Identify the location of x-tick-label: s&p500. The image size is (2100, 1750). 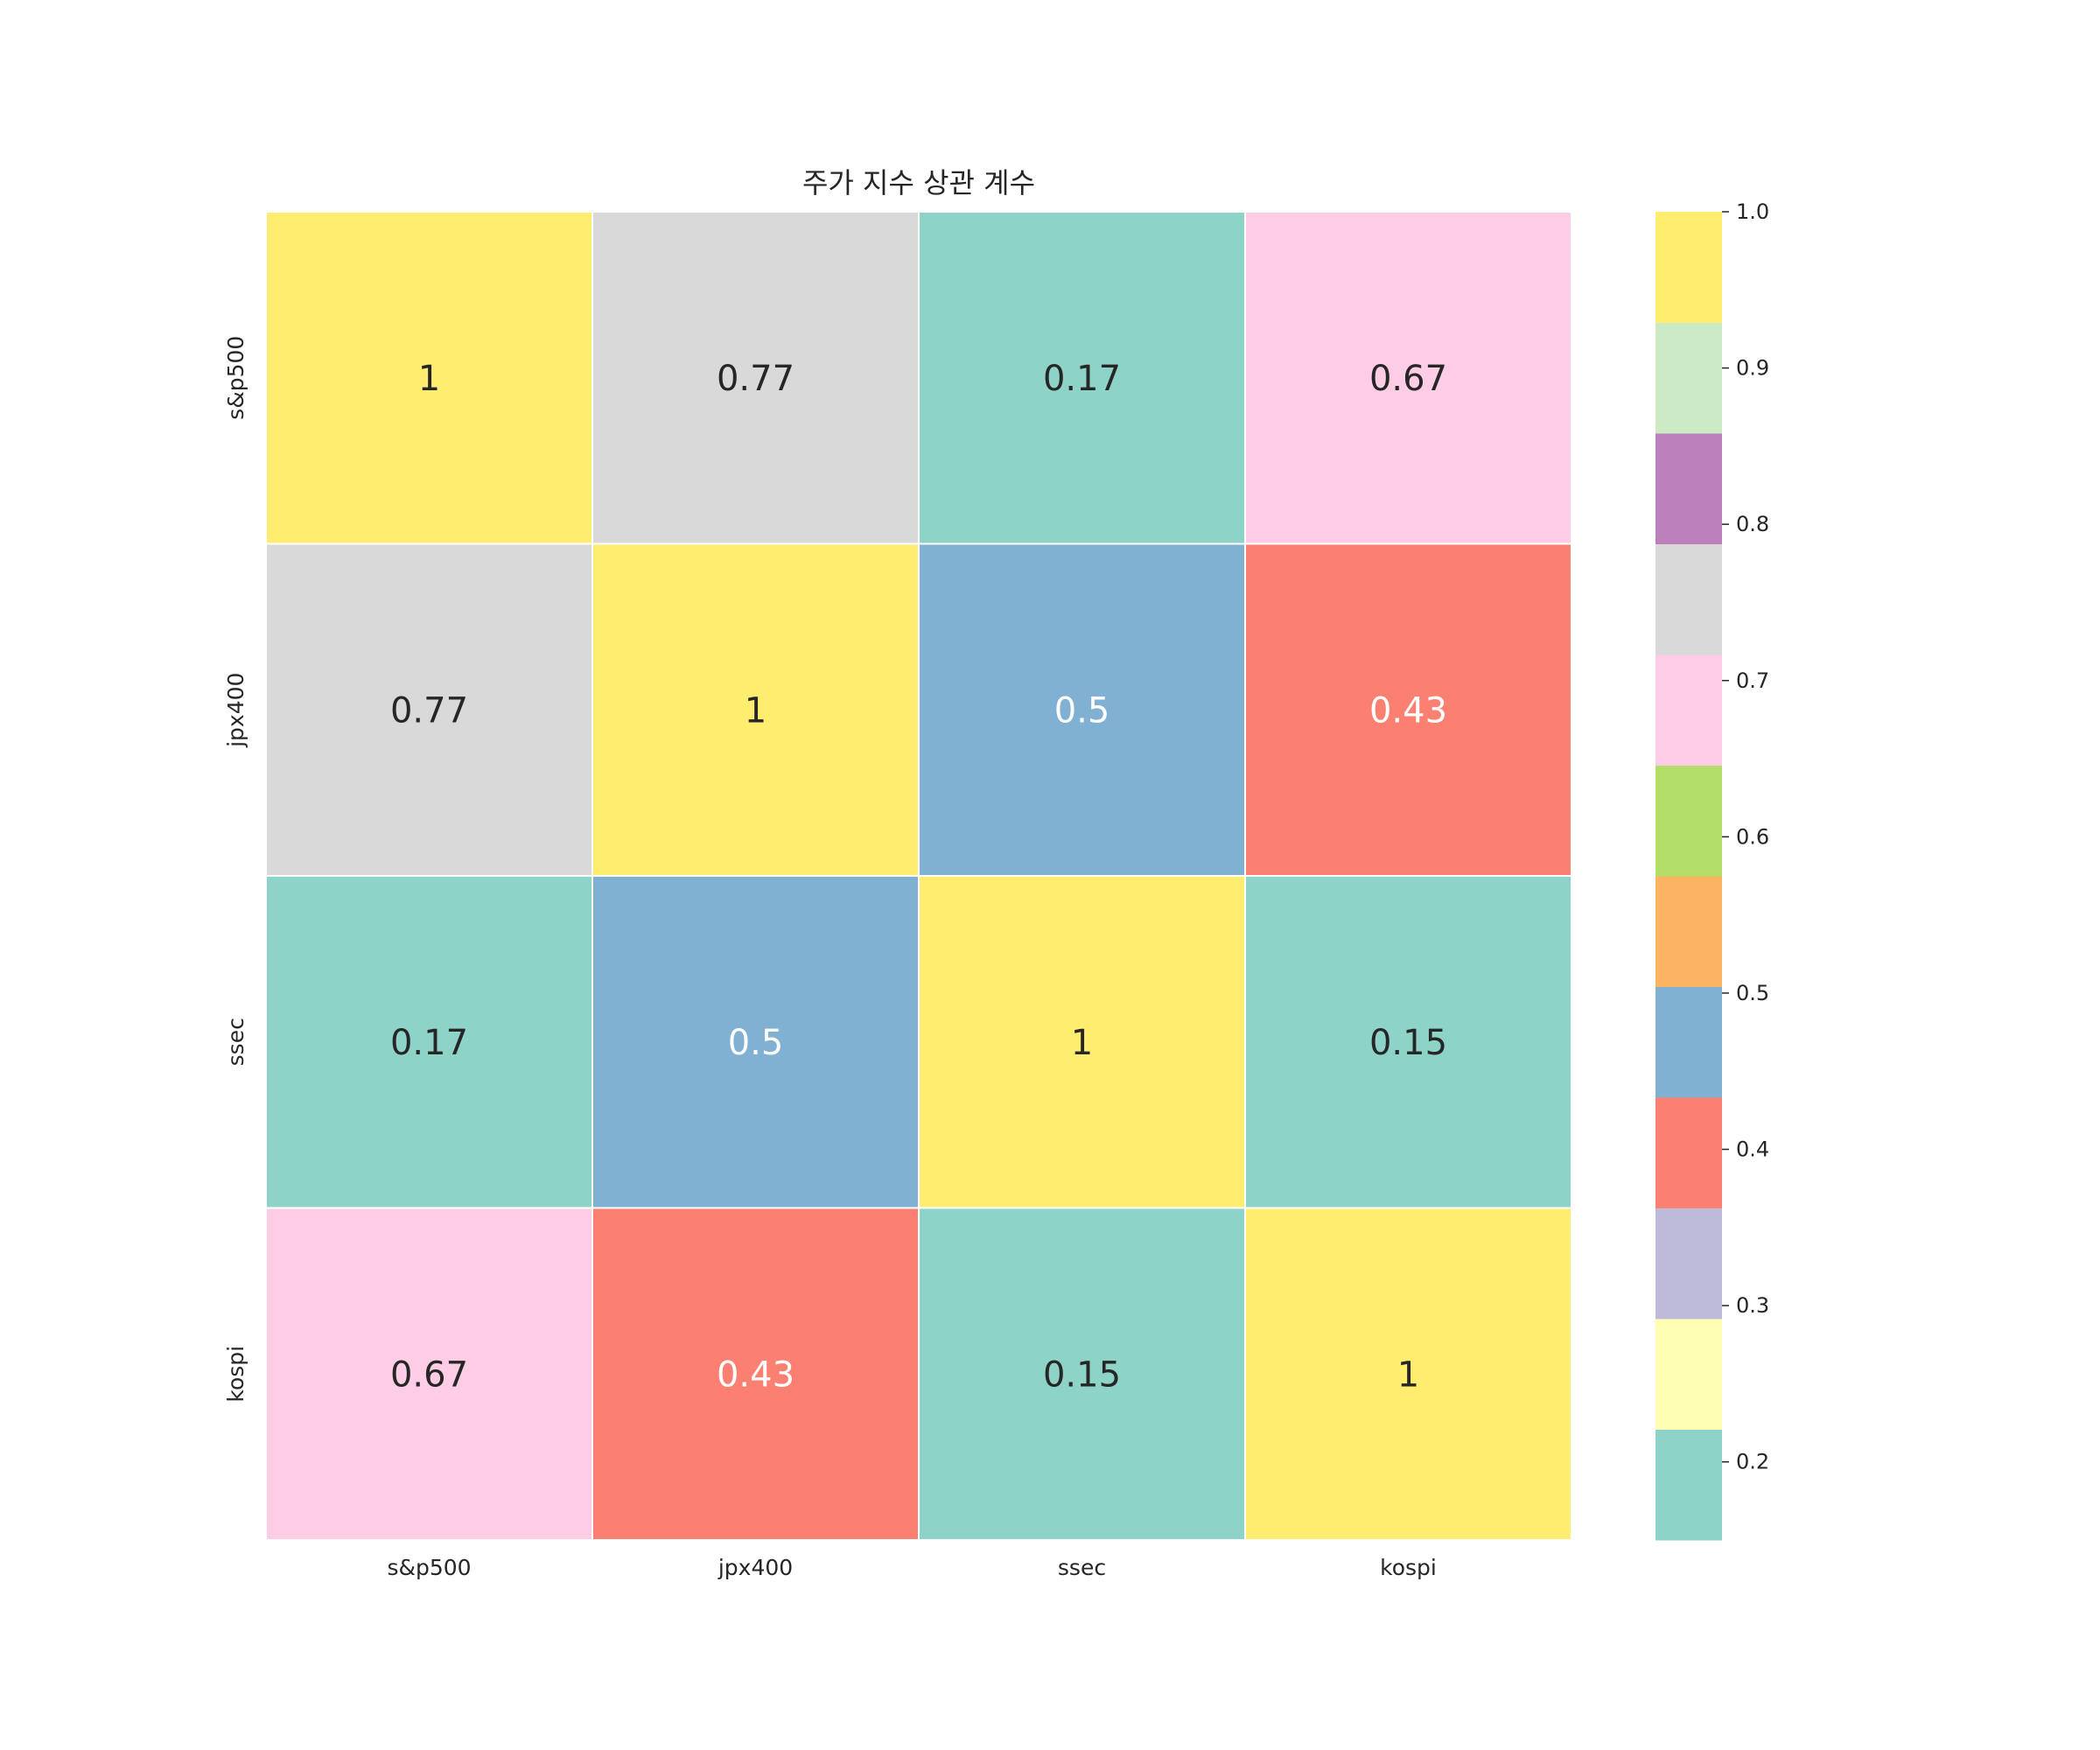
(429, 1567).